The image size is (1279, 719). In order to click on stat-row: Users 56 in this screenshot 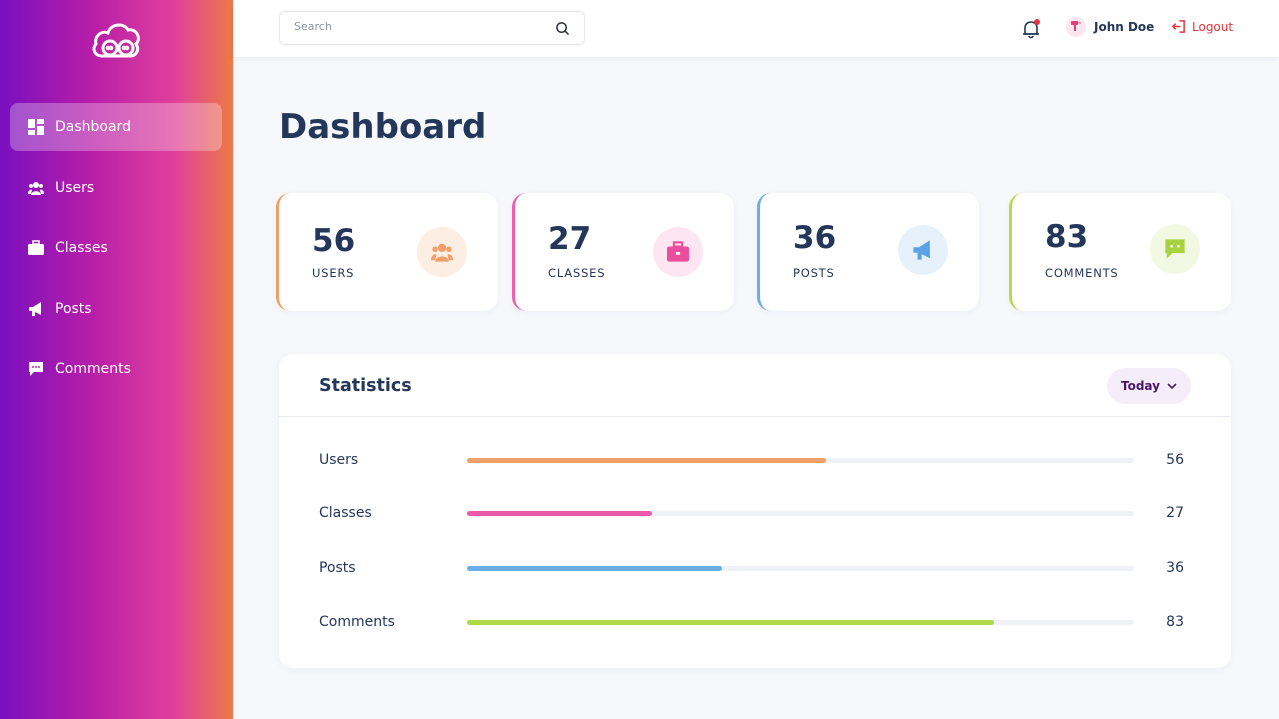, I will do `click(755, 462)`.